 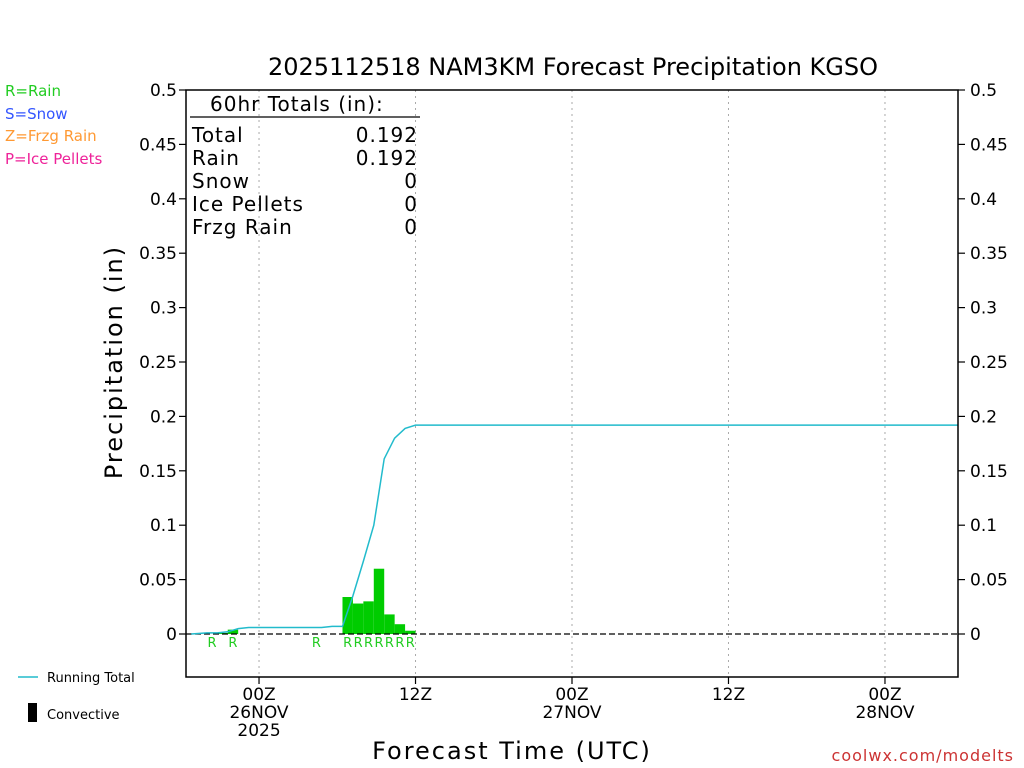 What do you see at coordinates (216, 158) in the screenshot?
I see `totals-label-rain: Rain` at bounding box center [216, 158].